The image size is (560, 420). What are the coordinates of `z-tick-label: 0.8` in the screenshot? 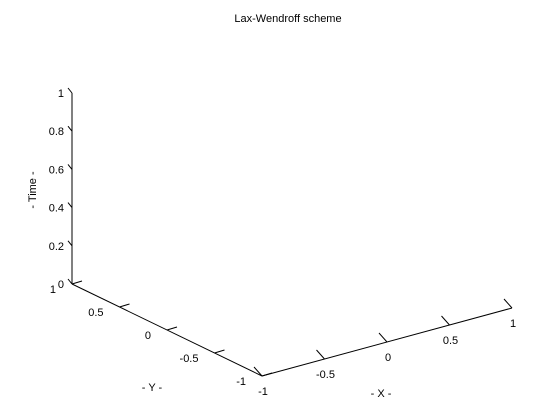 It's located at (56, 132).